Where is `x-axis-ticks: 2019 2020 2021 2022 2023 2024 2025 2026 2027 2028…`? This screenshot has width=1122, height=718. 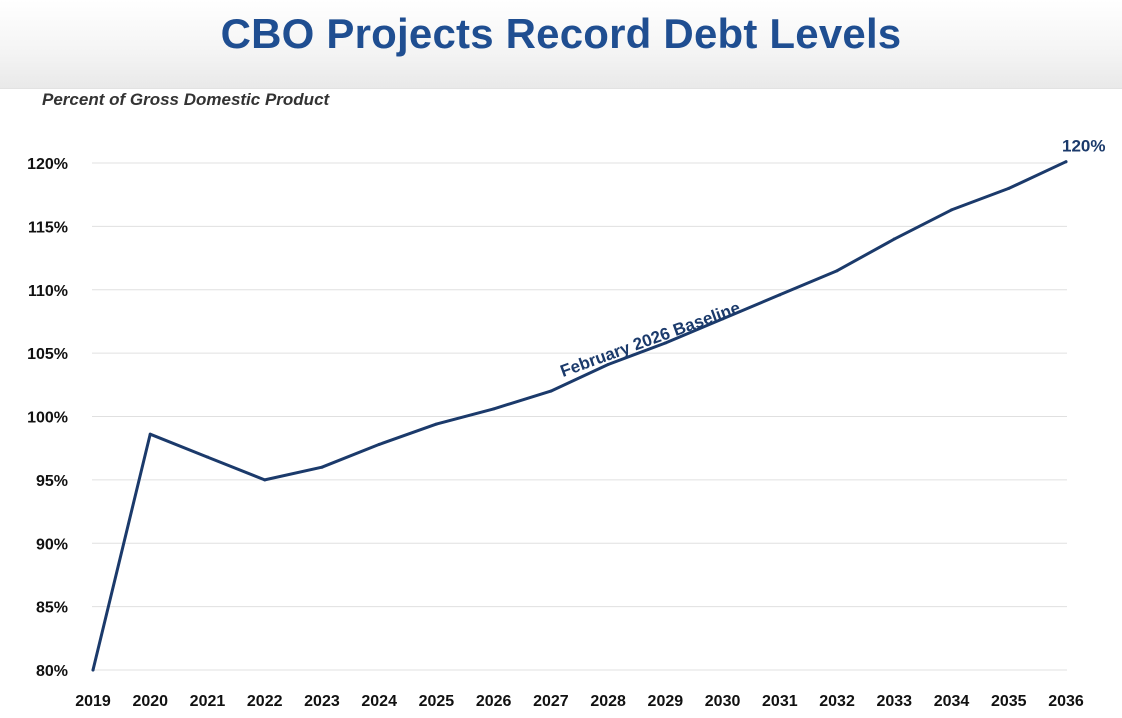
x-axis-ticks: 2019 2020 2021 2022 2023 2024 2025 2026 2027 2028… is located at coordinates (579, 701).